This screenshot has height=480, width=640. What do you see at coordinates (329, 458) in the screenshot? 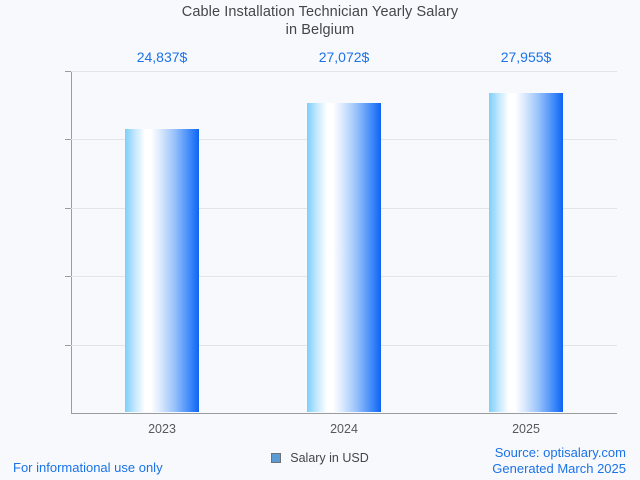
I see `legend-item-label: Salary in USD` at bounding box center [329, 458].